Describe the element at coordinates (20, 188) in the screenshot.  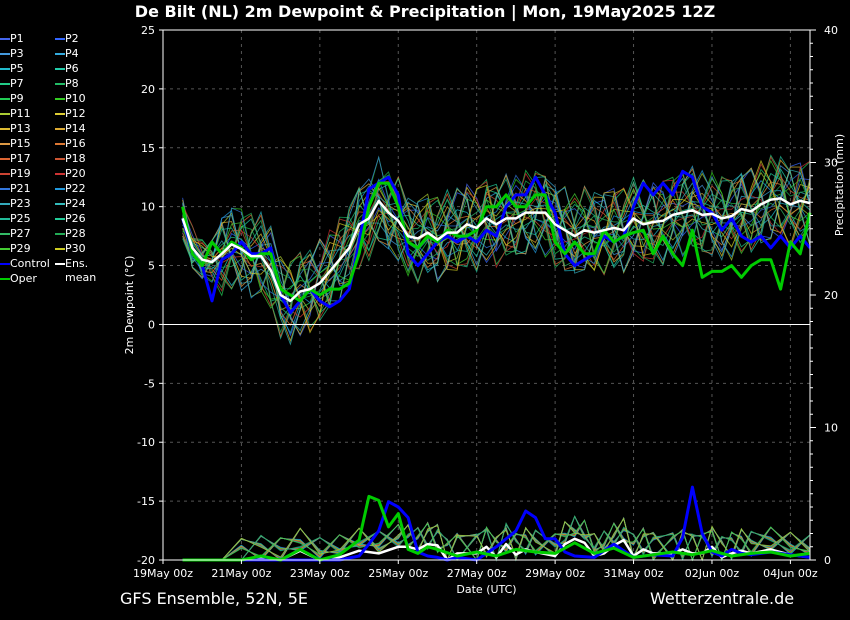
I see `legend-label: P21` at that location.